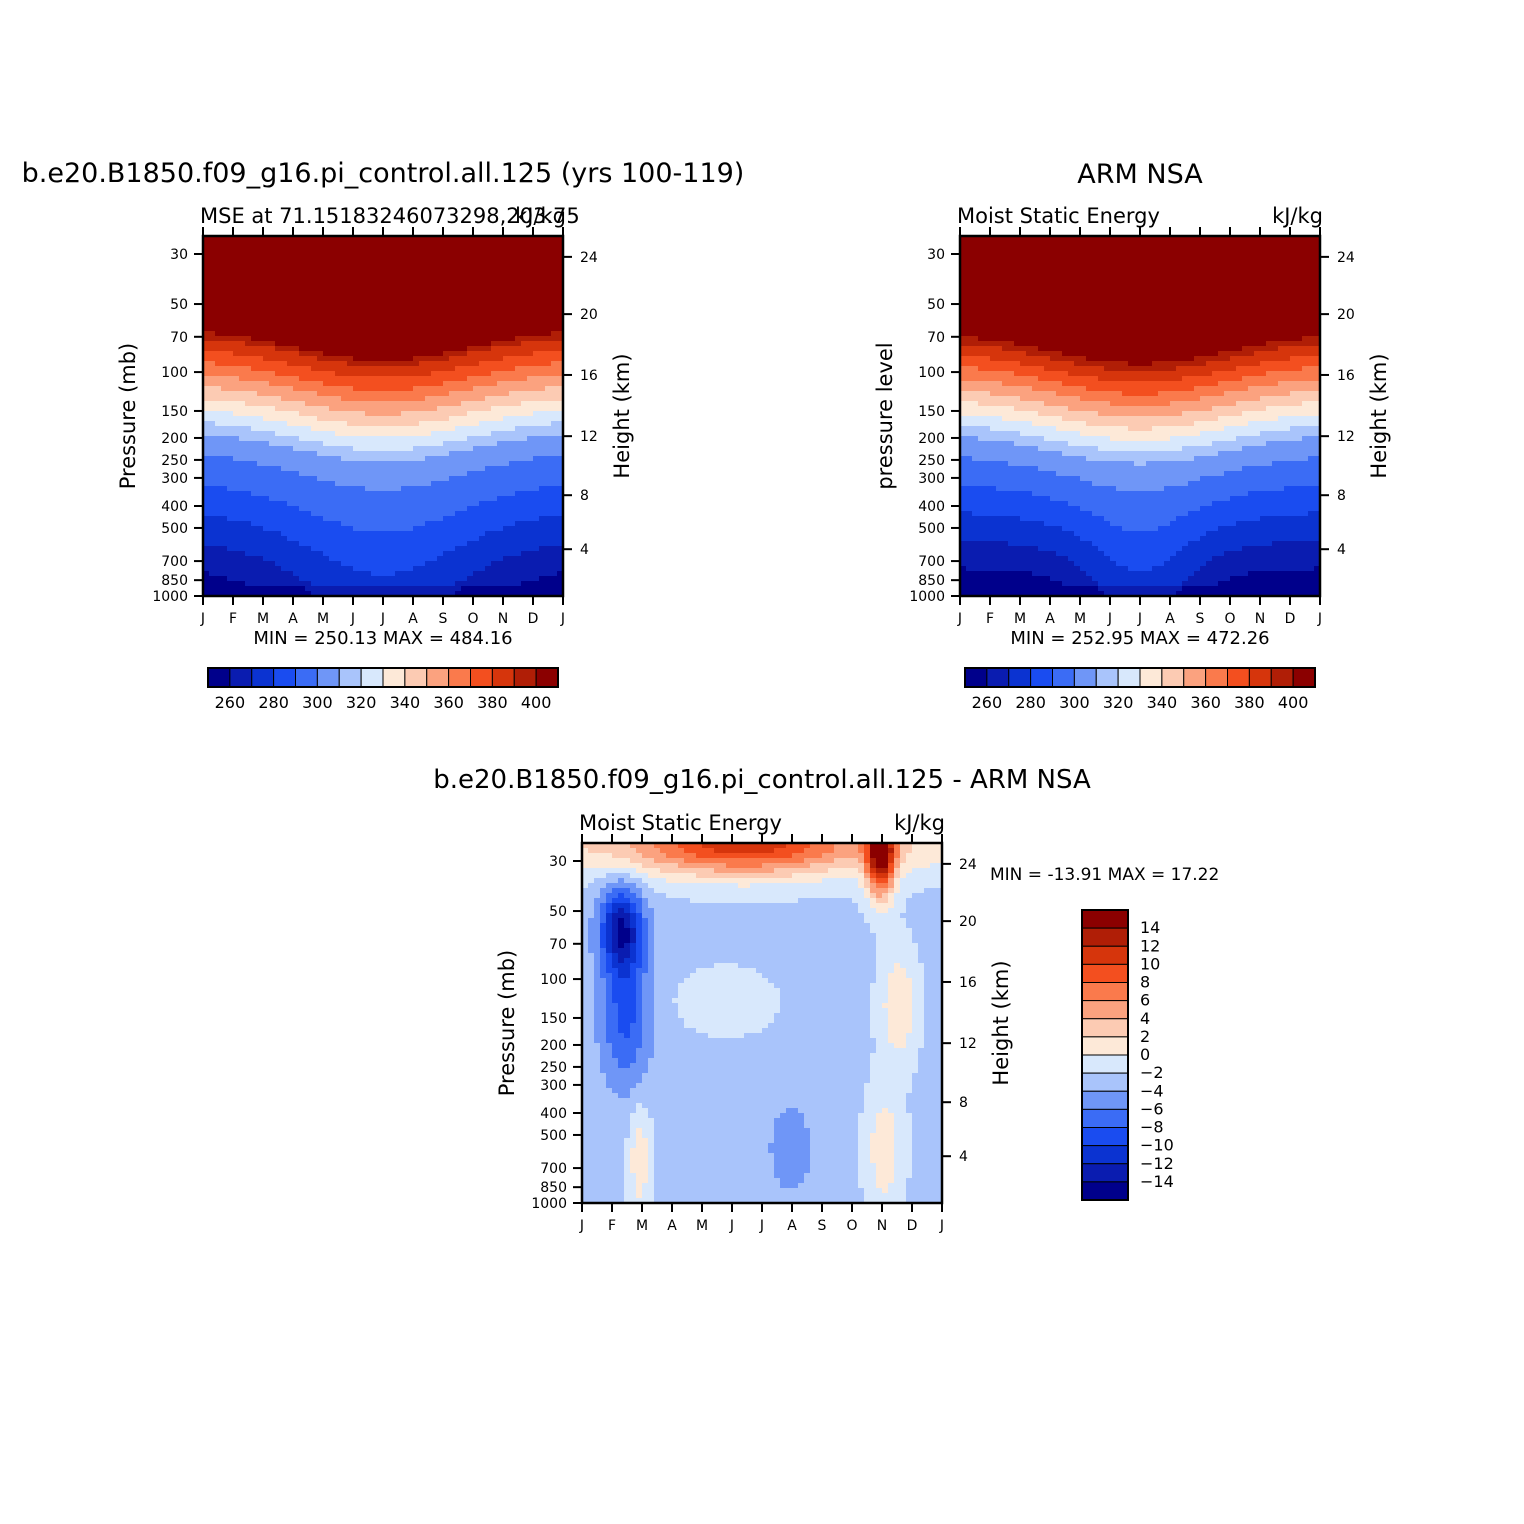 Image resolution: width=1524 pixels, height=1524 pixels. Describe the element at coordinates (174, 479) in the screenshot. I see `y-tick-label: 300` at that location.